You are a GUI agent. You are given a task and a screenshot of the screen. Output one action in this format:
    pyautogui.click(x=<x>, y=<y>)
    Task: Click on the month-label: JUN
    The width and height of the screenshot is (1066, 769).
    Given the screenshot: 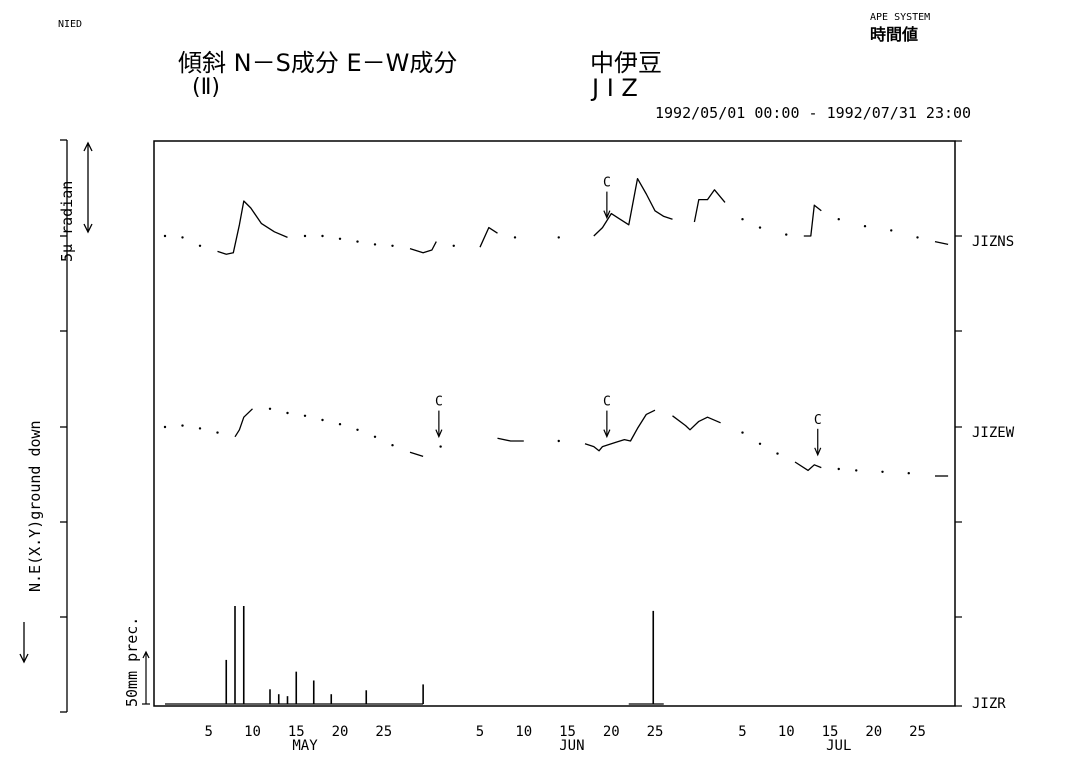 What is the action you would take?
    pyautogui.click(x=571, y=746)
    